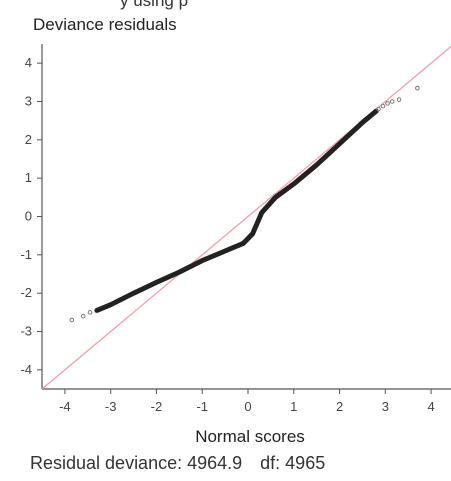 This screenshot has width=451, height=481. Describe the element at coordinates (293, 406) in the screenshot. I see `x-tick-label: 1` at that location.